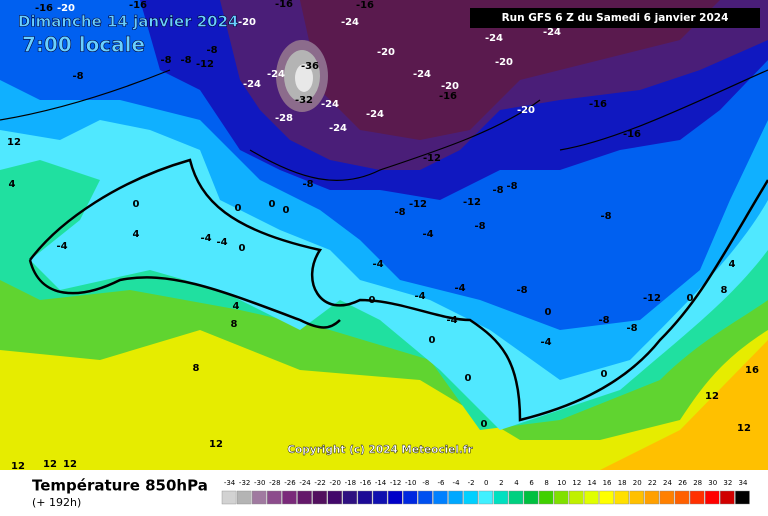 The image size is (768, 516). Describe the element at coordinates (83, 45) in the screenshot. I see `forecast-time: 7:00 locale` at that location.